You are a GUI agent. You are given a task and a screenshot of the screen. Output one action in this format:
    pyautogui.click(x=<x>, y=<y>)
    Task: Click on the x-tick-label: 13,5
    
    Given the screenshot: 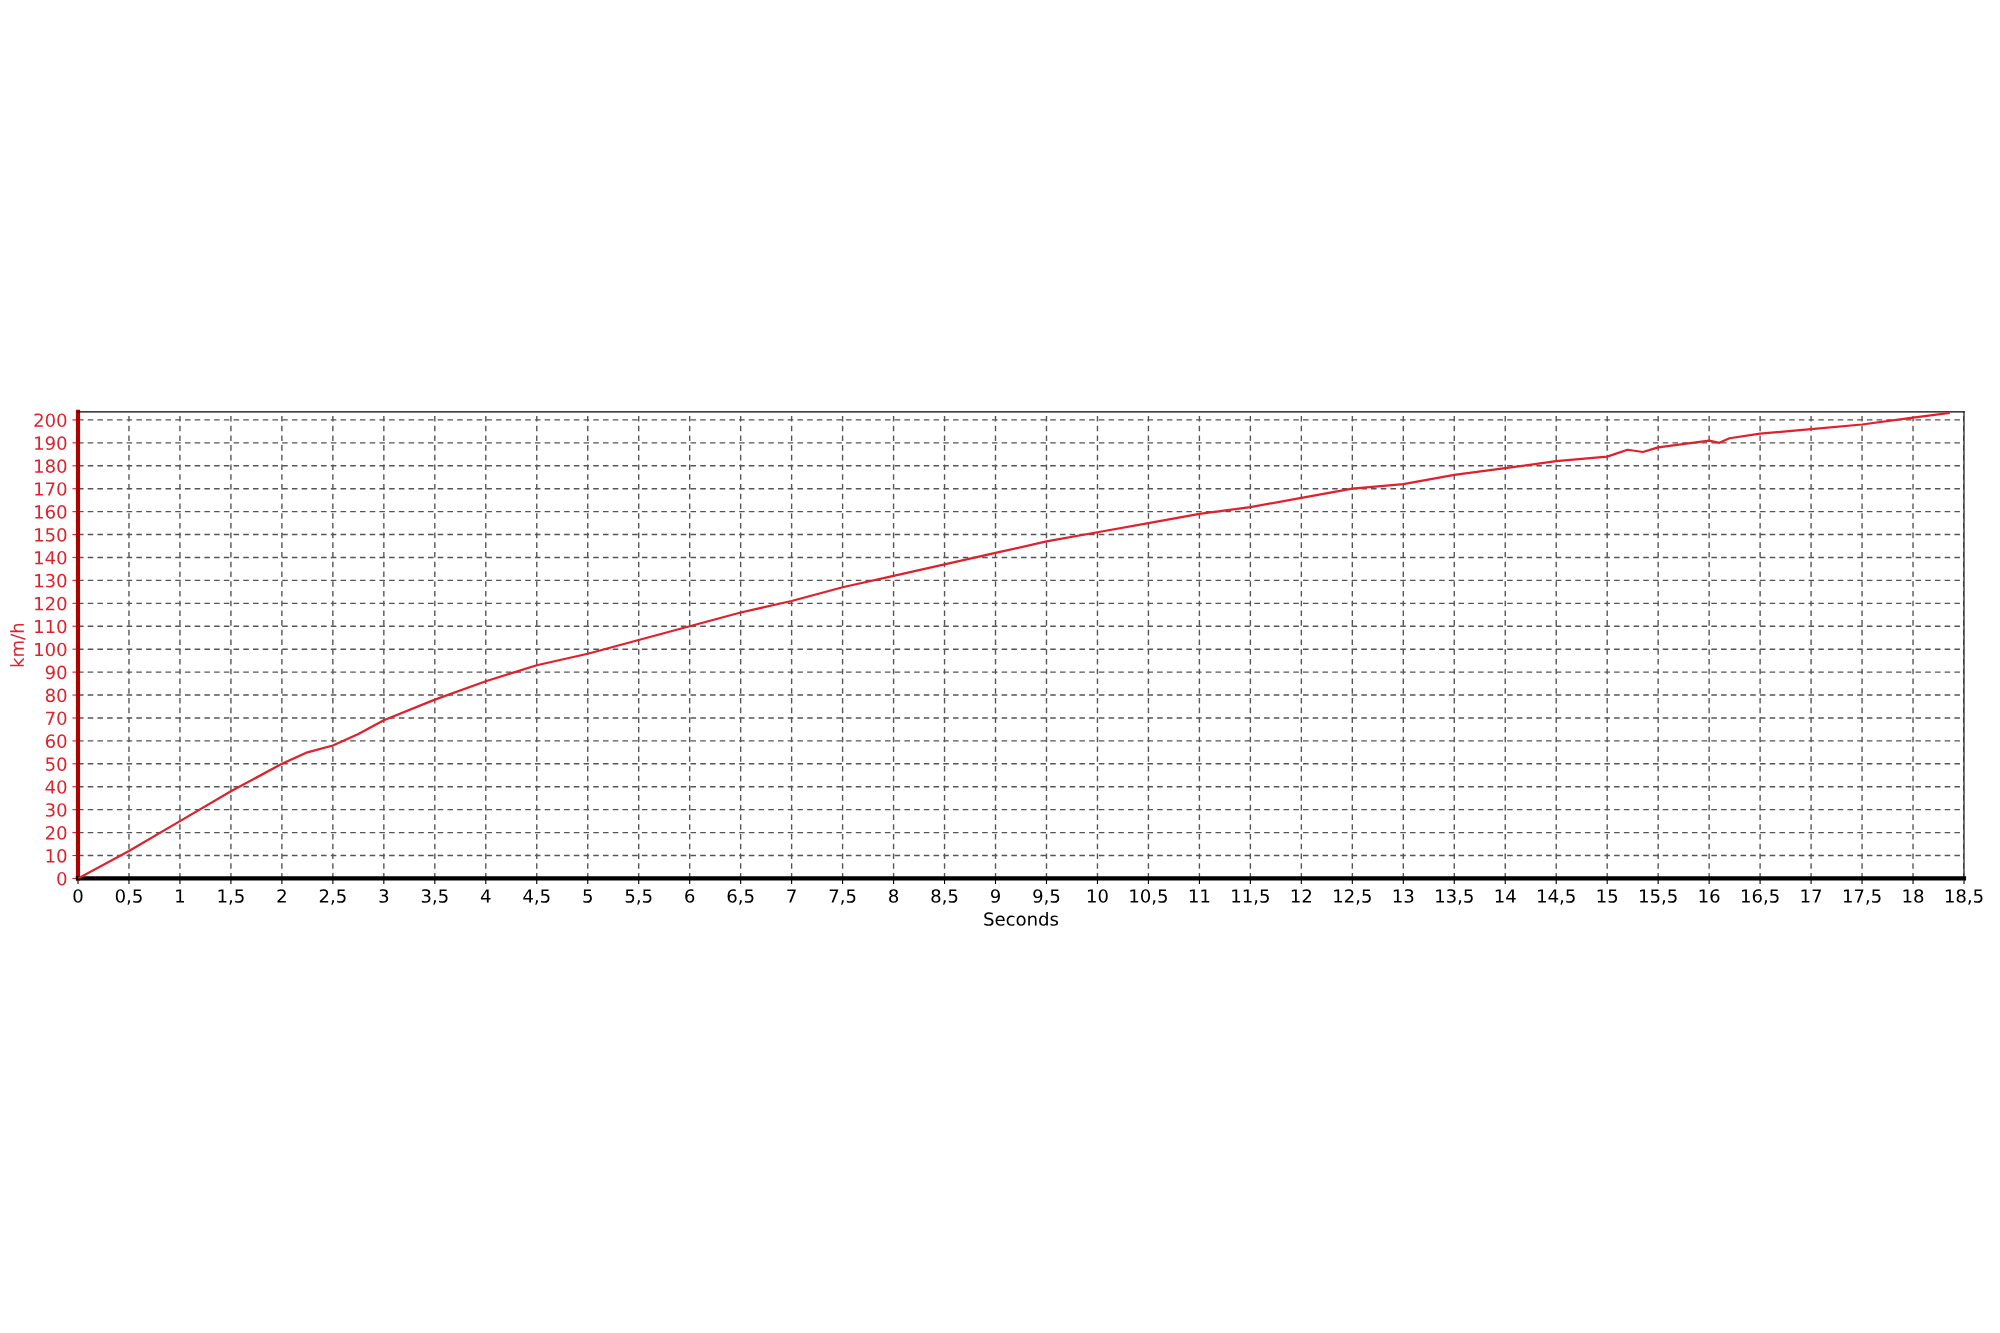 What is the action you would take?
    pyautogui.click(x=1454, y=897)
    